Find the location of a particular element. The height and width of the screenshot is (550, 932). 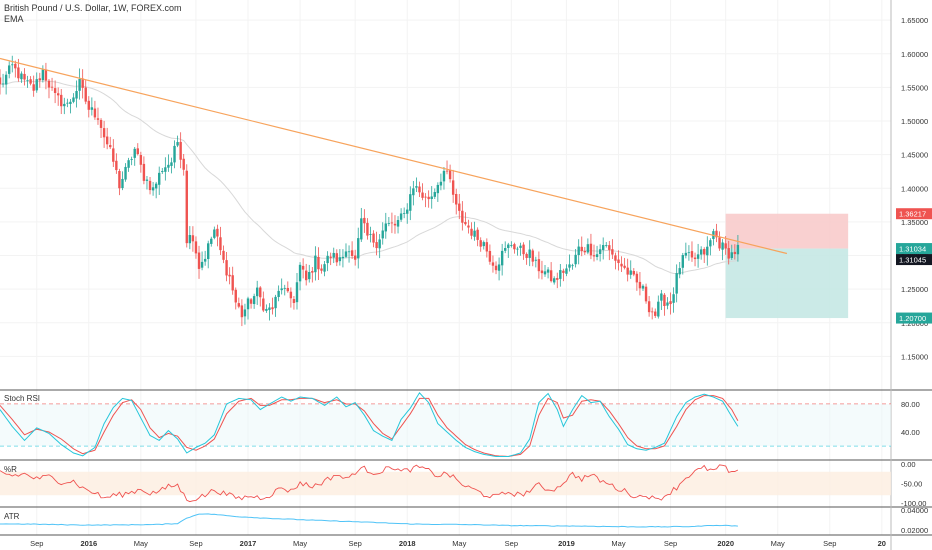

pane-labels: Stoch RSI %R ATR is located at coordinates (22, 457).